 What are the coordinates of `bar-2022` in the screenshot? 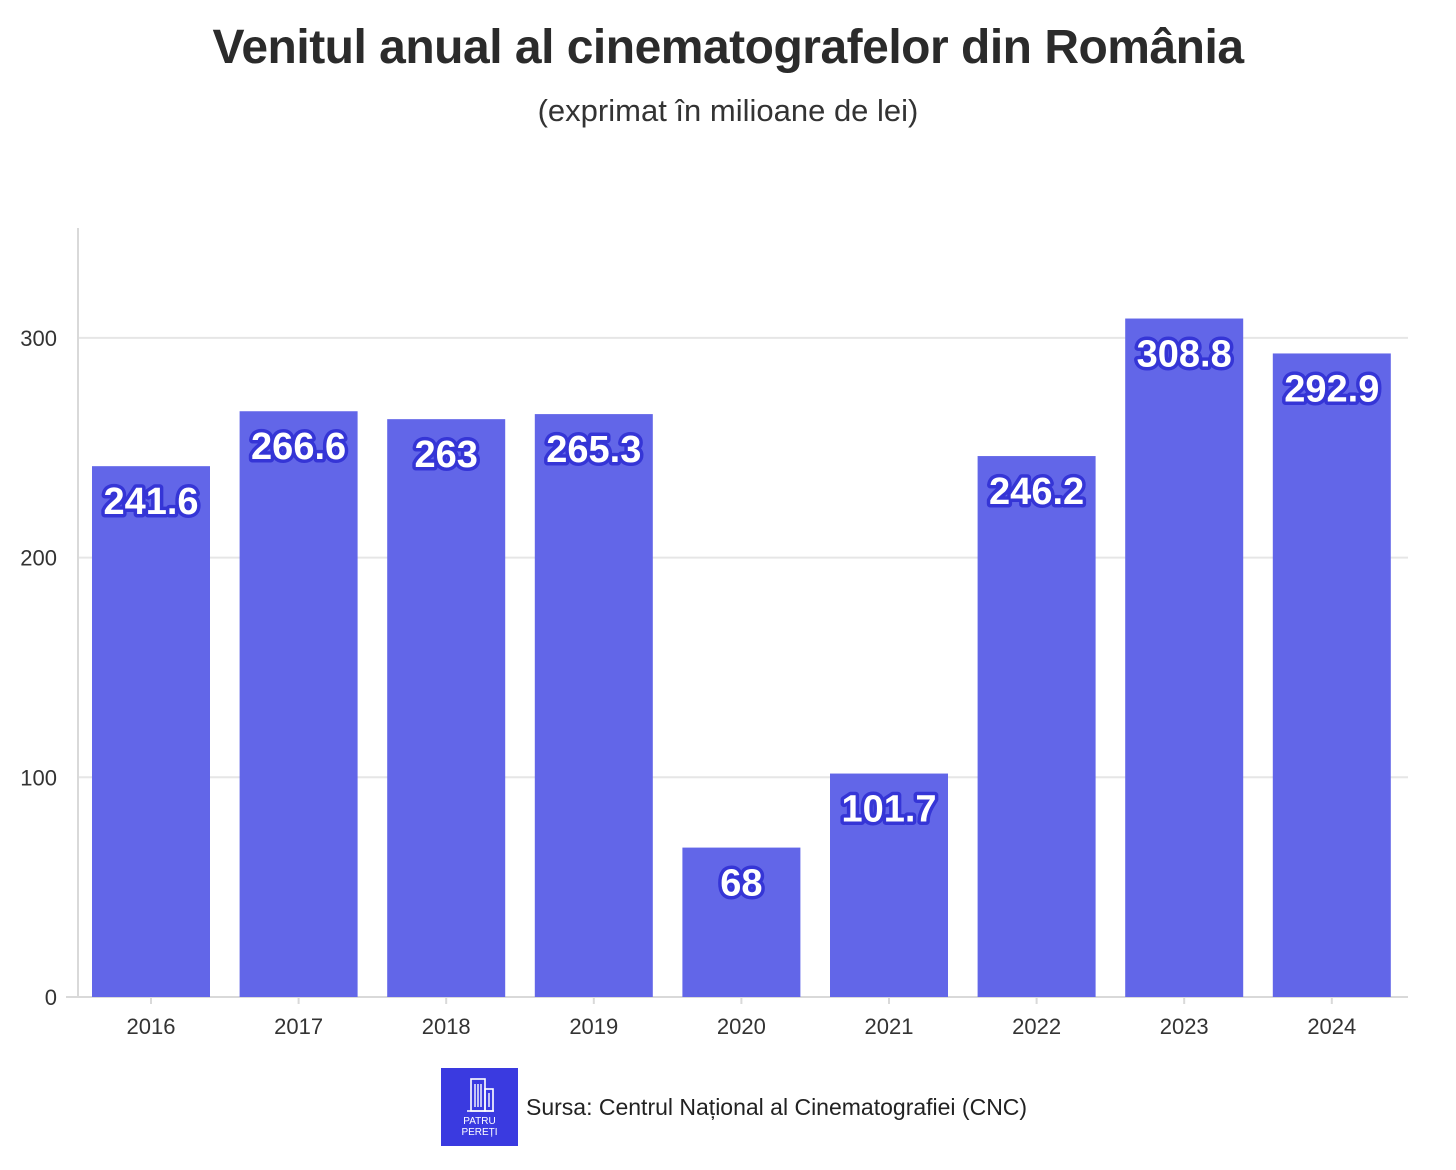 It's located at (1036, 726).